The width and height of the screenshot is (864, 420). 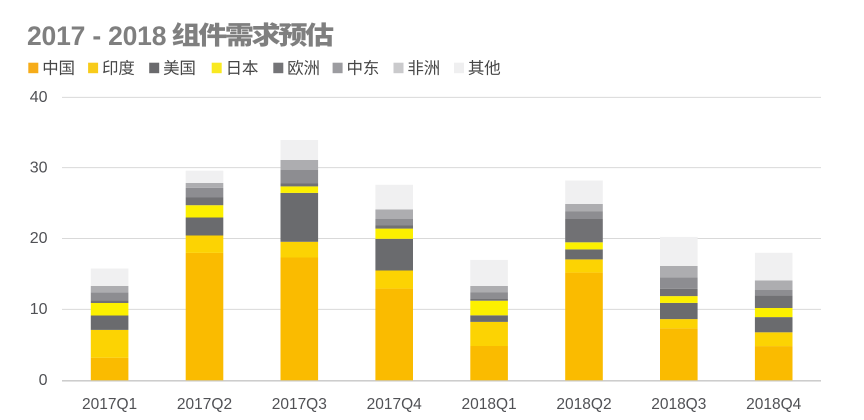 I want to click on svg-text: 30, so click(x=39, y=167).